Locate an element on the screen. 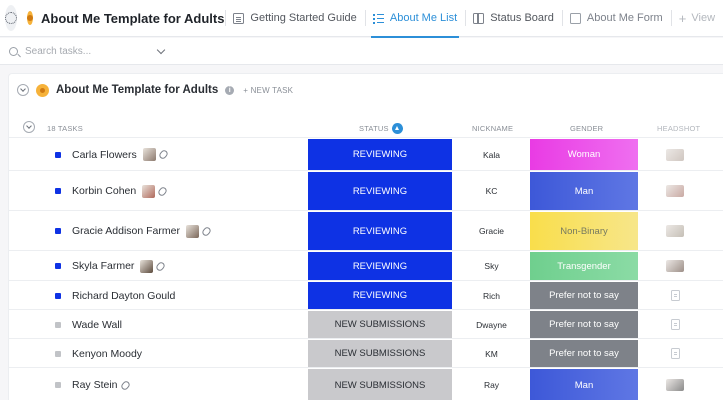  column-header-gender: GENDER is located at coordinates (587, 128).